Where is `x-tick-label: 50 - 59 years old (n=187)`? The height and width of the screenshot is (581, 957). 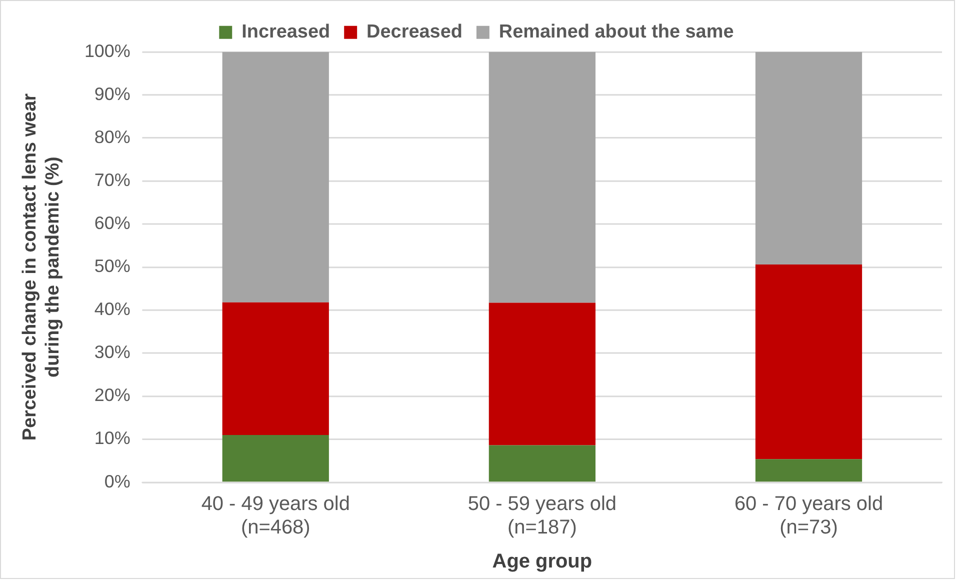 x-tick-label: 50 - 59 years old (n=187) is located at coordinates (542, 515).